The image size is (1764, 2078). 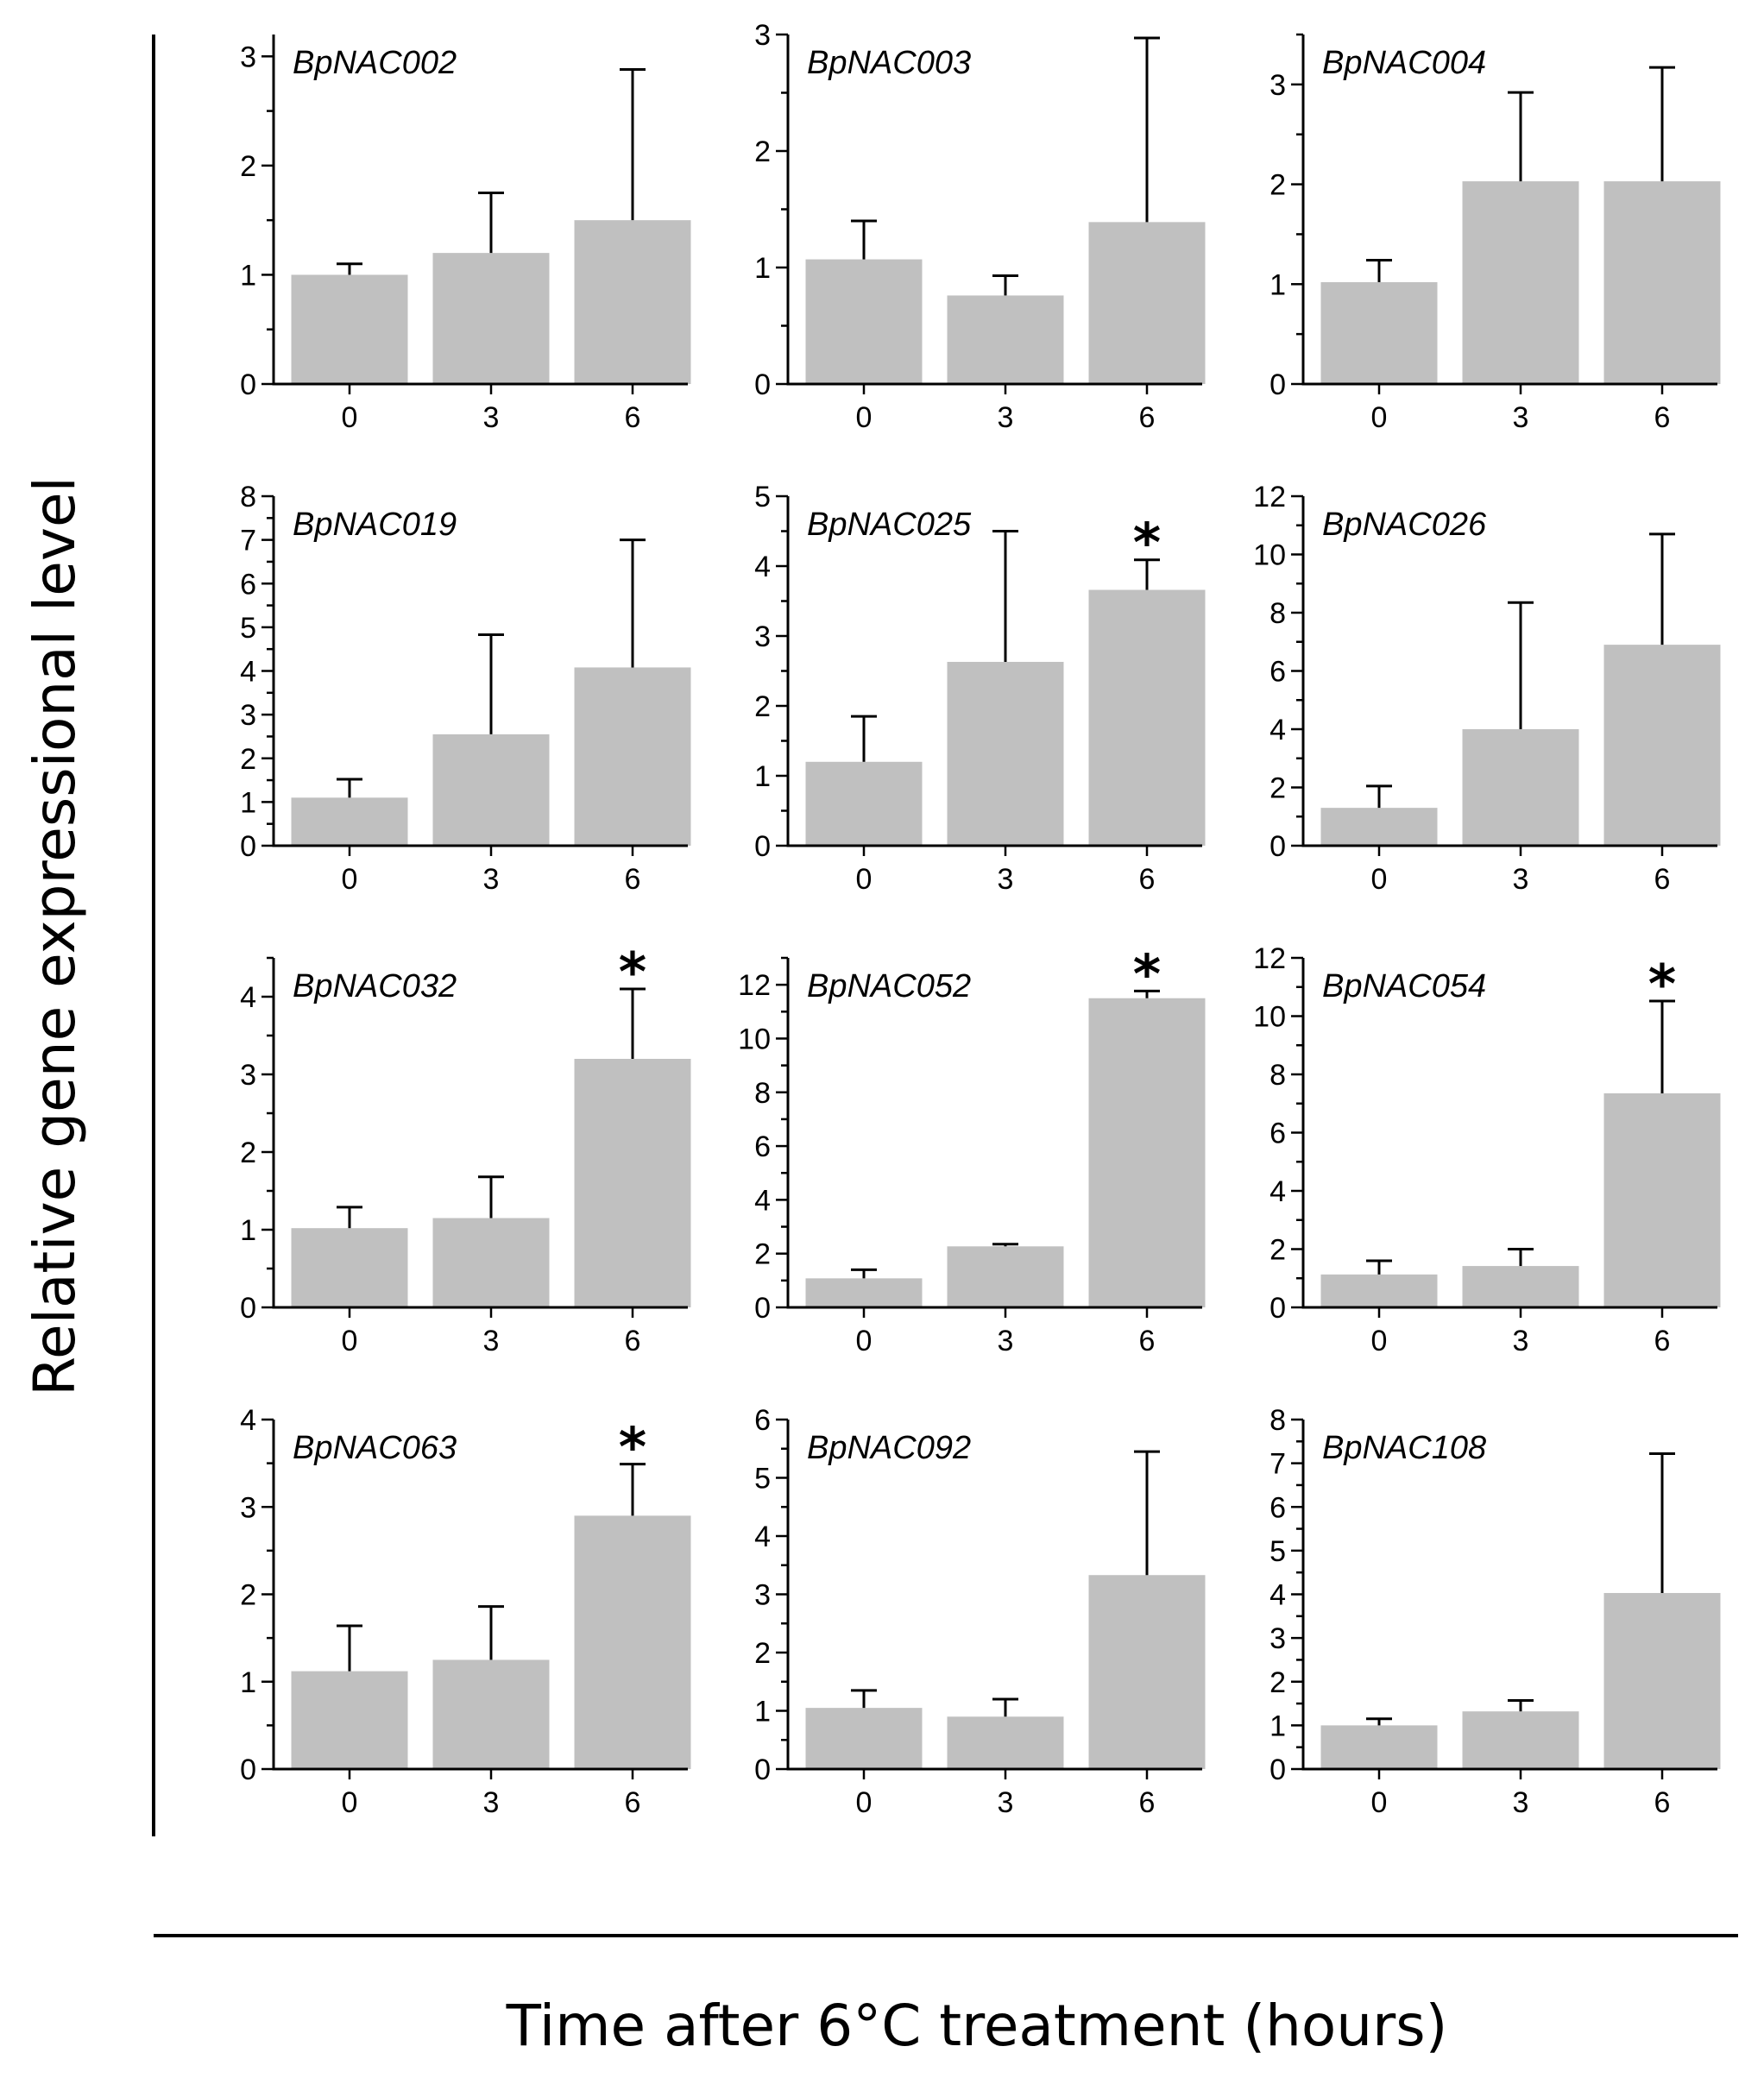 What do you see at coordinates (465, 688) in the screenshot?
I see `panel-BpNAC019: 0 1 2 3 4 5 6 7 8 0 3 6 BpNAC019` at bounding box center [465, 688].